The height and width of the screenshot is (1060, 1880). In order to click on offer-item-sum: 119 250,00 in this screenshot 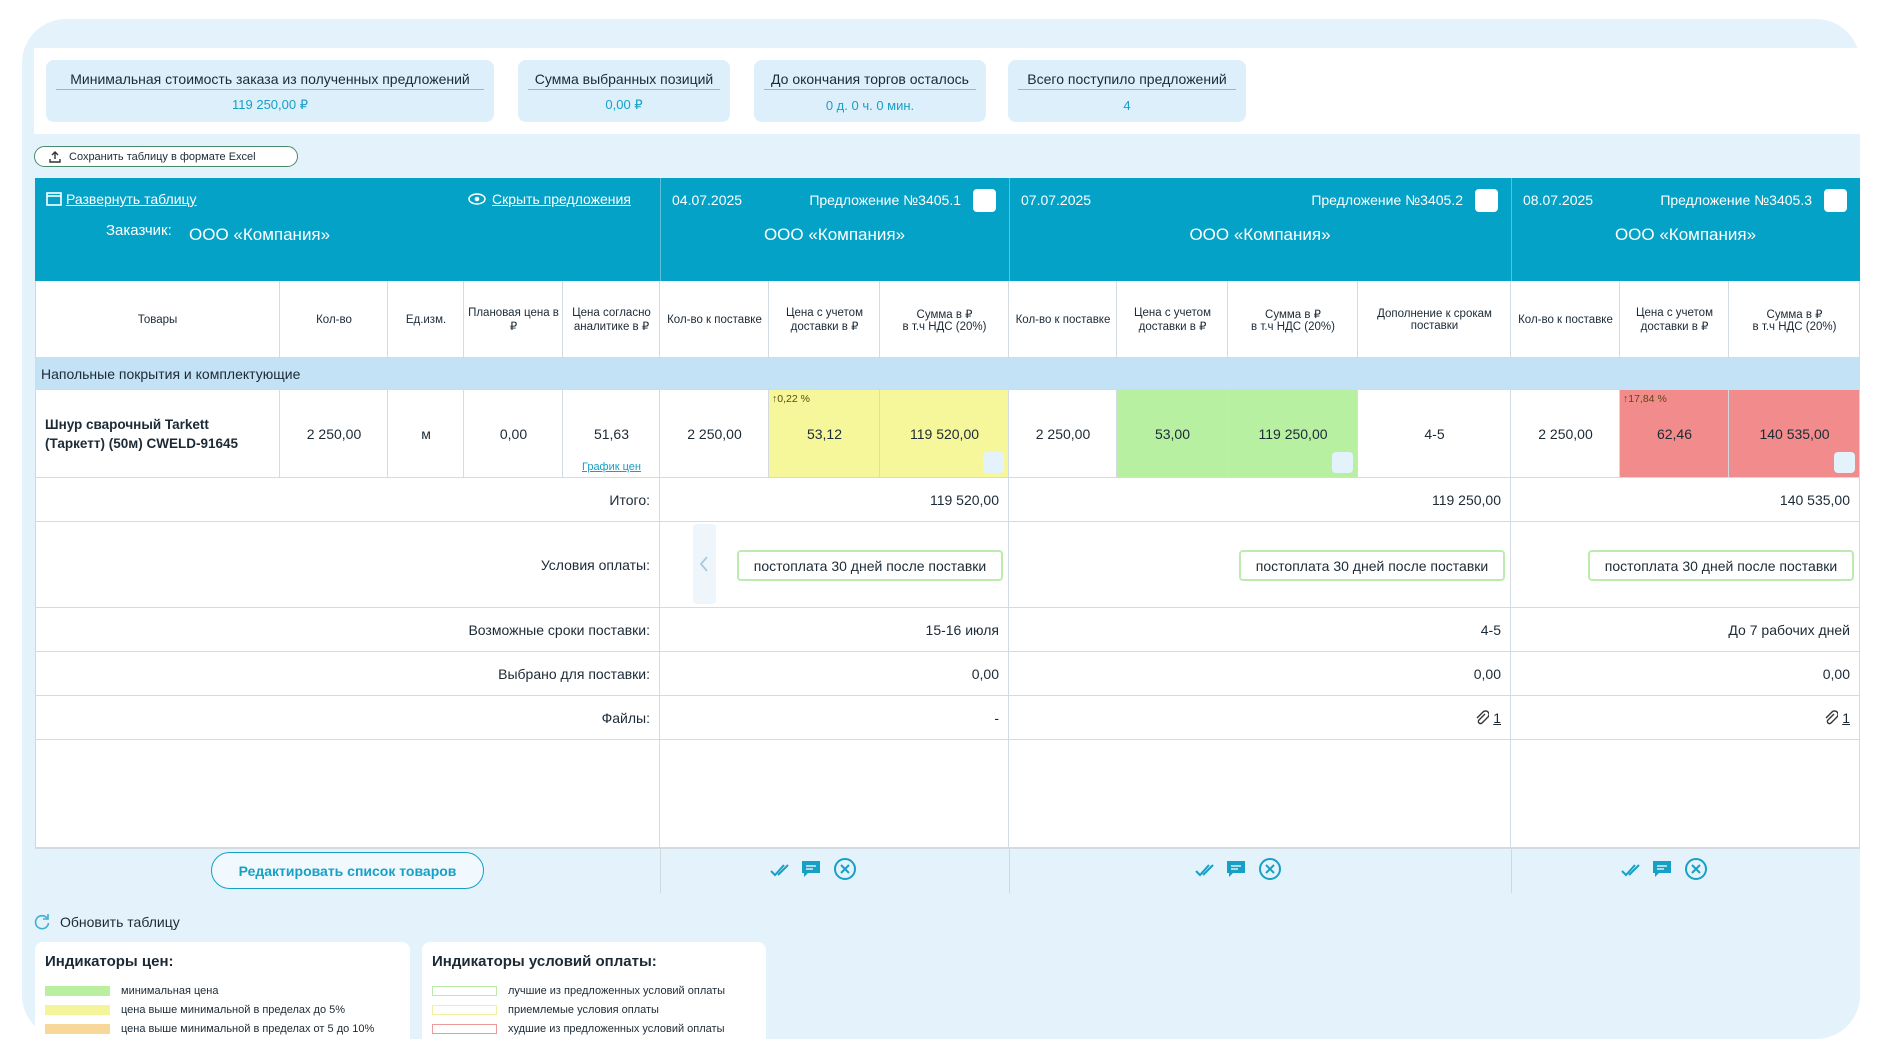, I will do `click(1293, 434)`.